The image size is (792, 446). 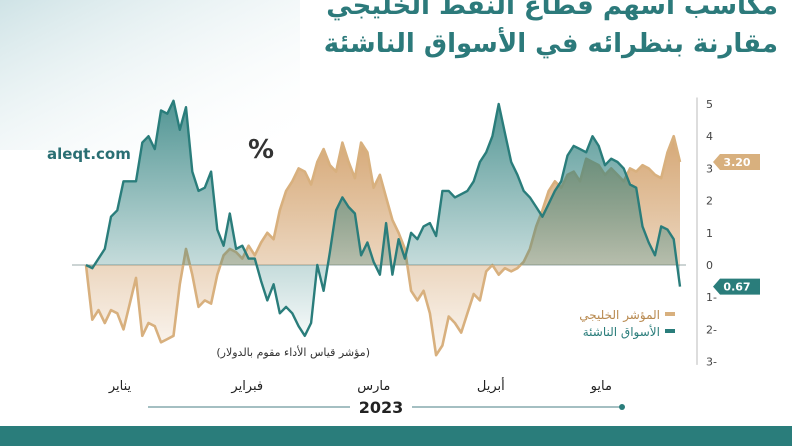 I want to click on legend-emerging-swatch, so click(x=670, y=331).